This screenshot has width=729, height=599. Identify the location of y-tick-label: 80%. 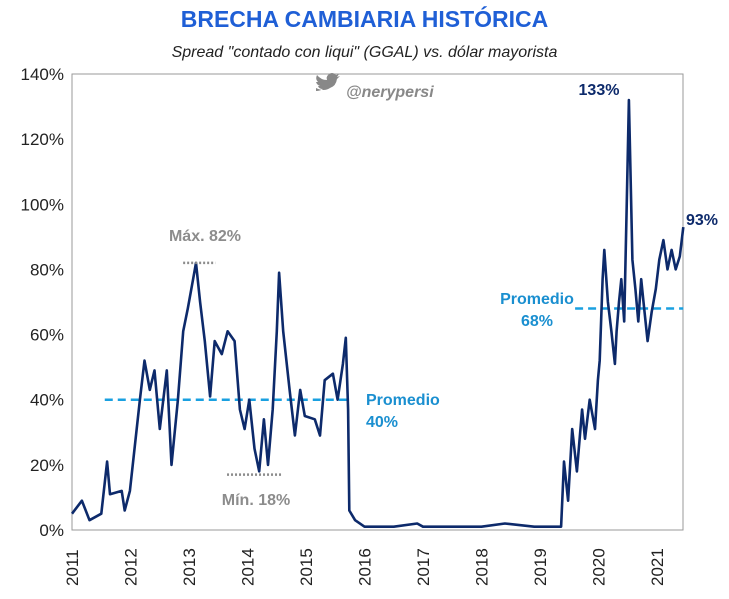
(47, 269).